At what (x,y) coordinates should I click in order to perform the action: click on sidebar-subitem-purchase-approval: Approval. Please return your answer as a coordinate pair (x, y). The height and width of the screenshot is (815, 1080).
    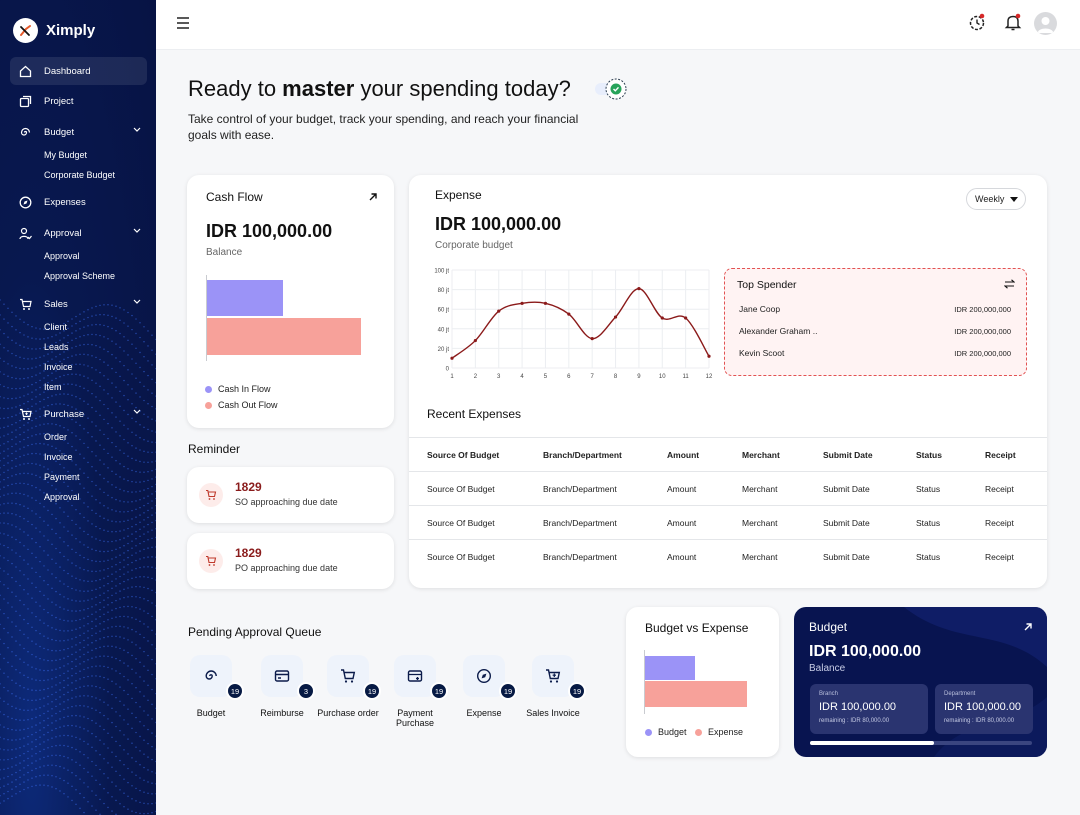
    Looking at the image, I should click on (62, 497).